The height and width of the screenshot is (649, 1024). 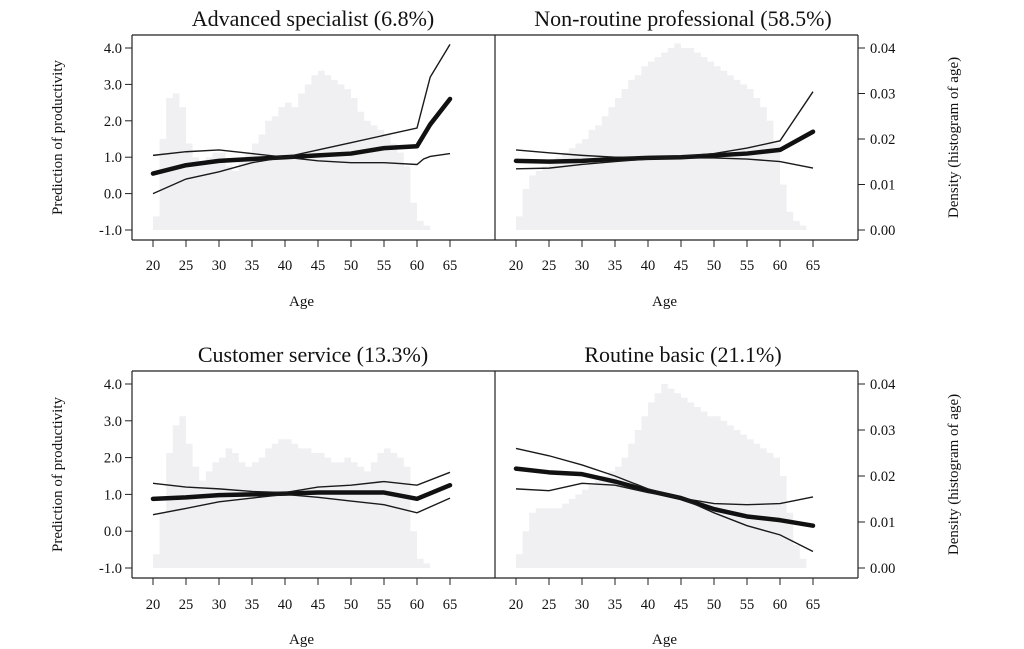 I want to click on chart-title: Routine basic (21.1%), so click(x=682, y=354).